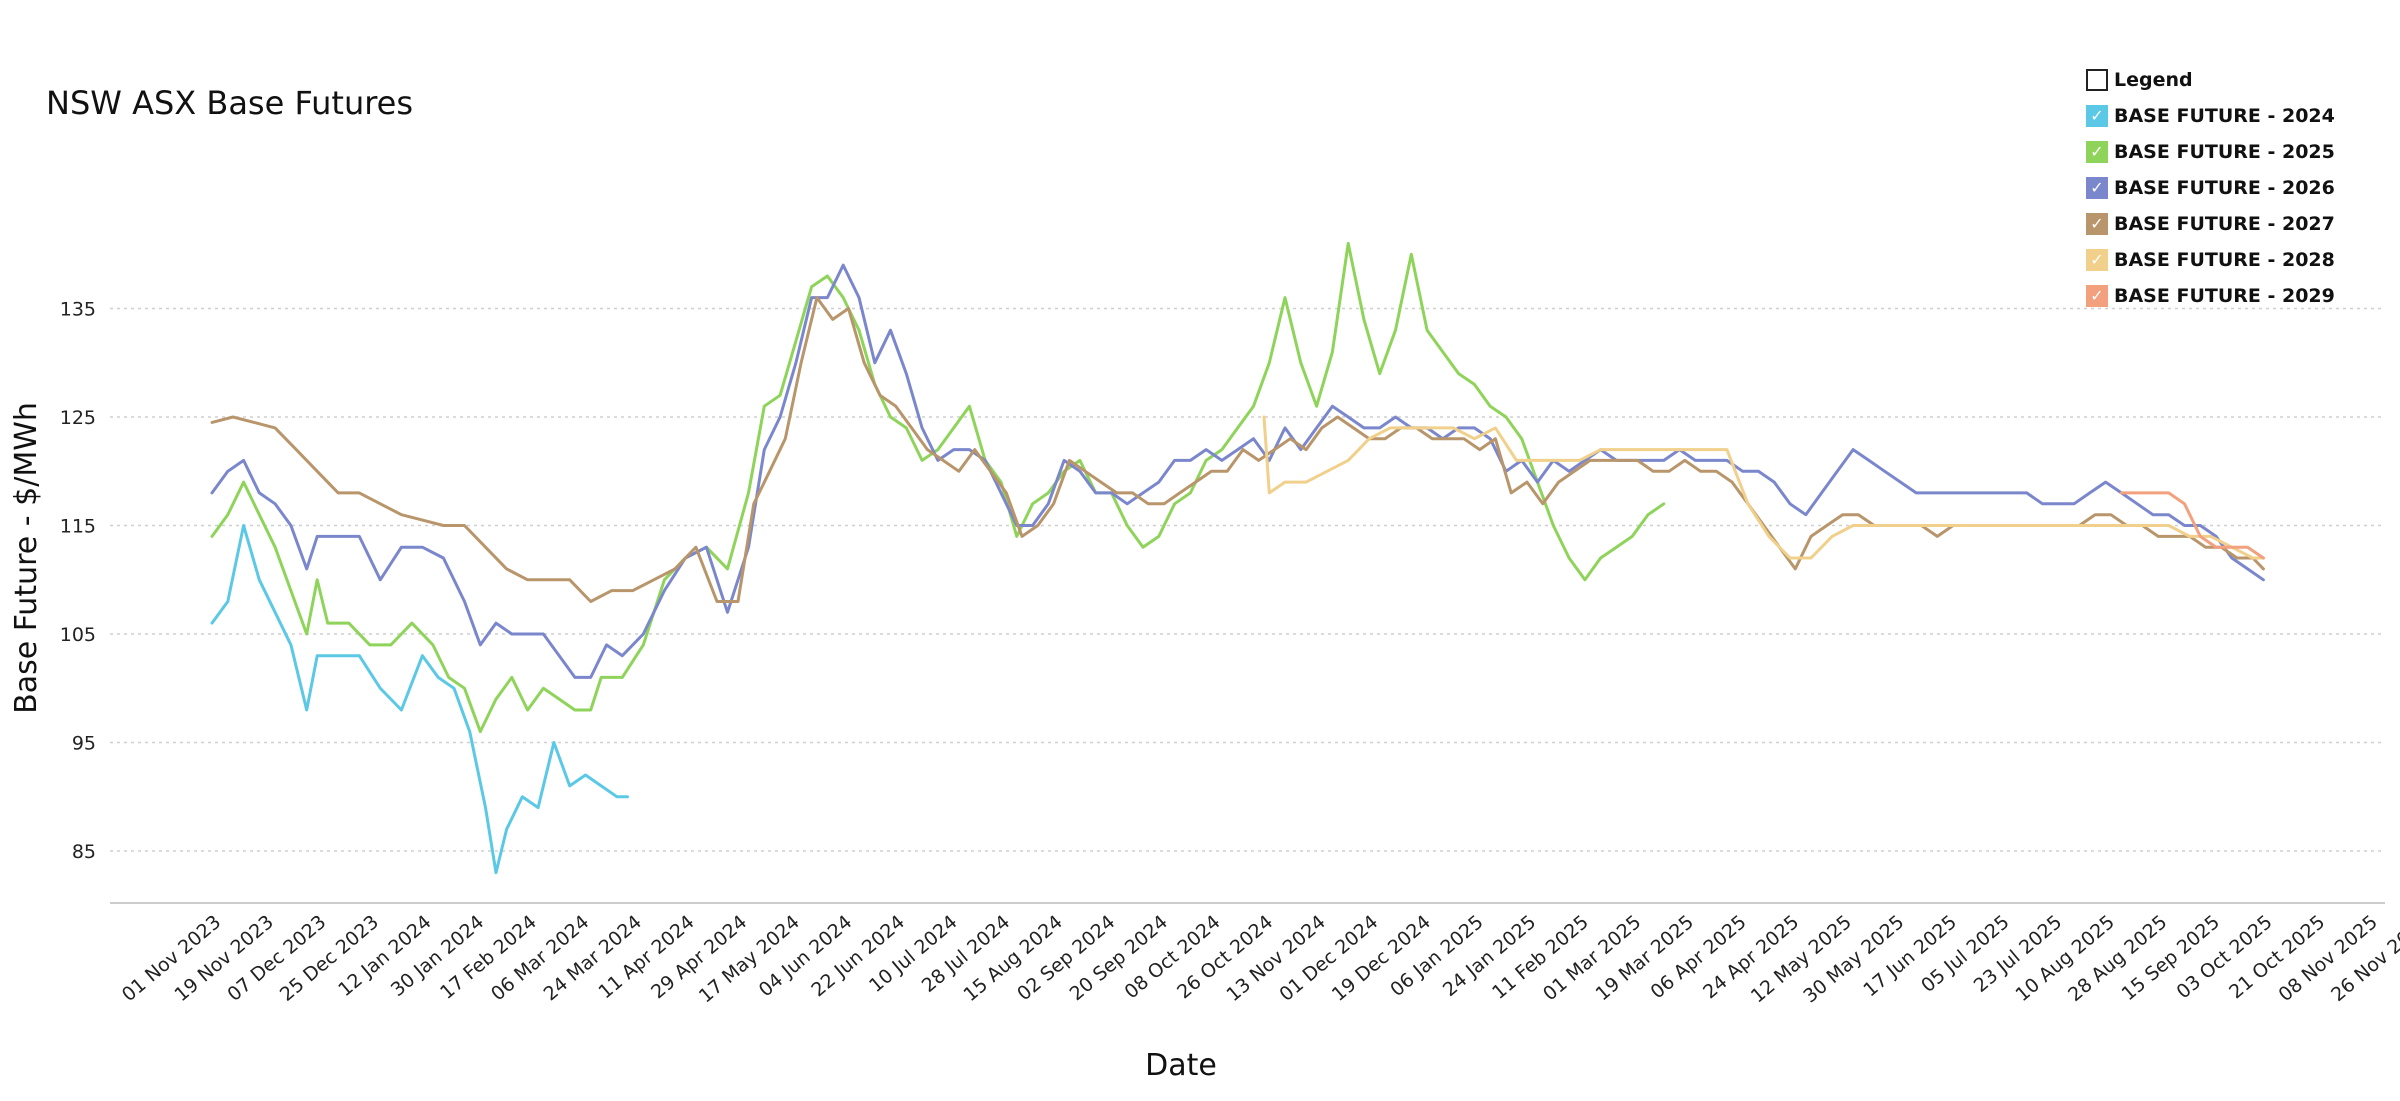 The height and width of the screenshot is (1101, 2400). Describe the element at coordinates (1181, 1065) in the screenshot. I see `x-axis-title: Date` at that location.